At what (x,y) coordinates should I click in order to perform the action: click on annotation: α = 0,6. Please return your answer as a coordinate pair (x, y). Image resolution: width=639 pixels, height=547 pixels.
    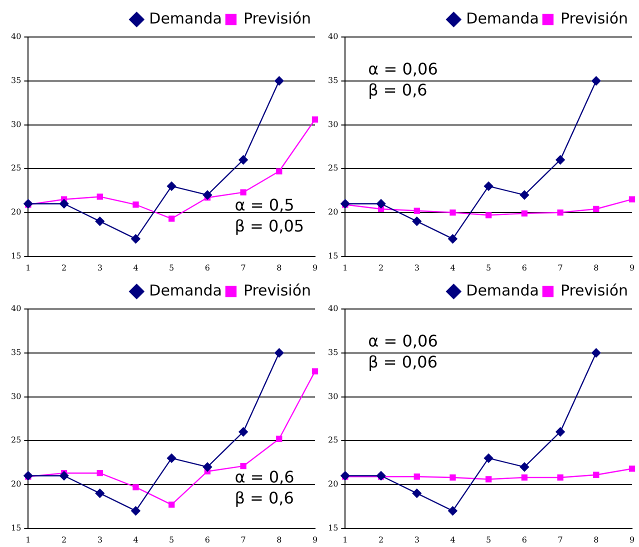
    Looking at the image, I should click on (264, 476).